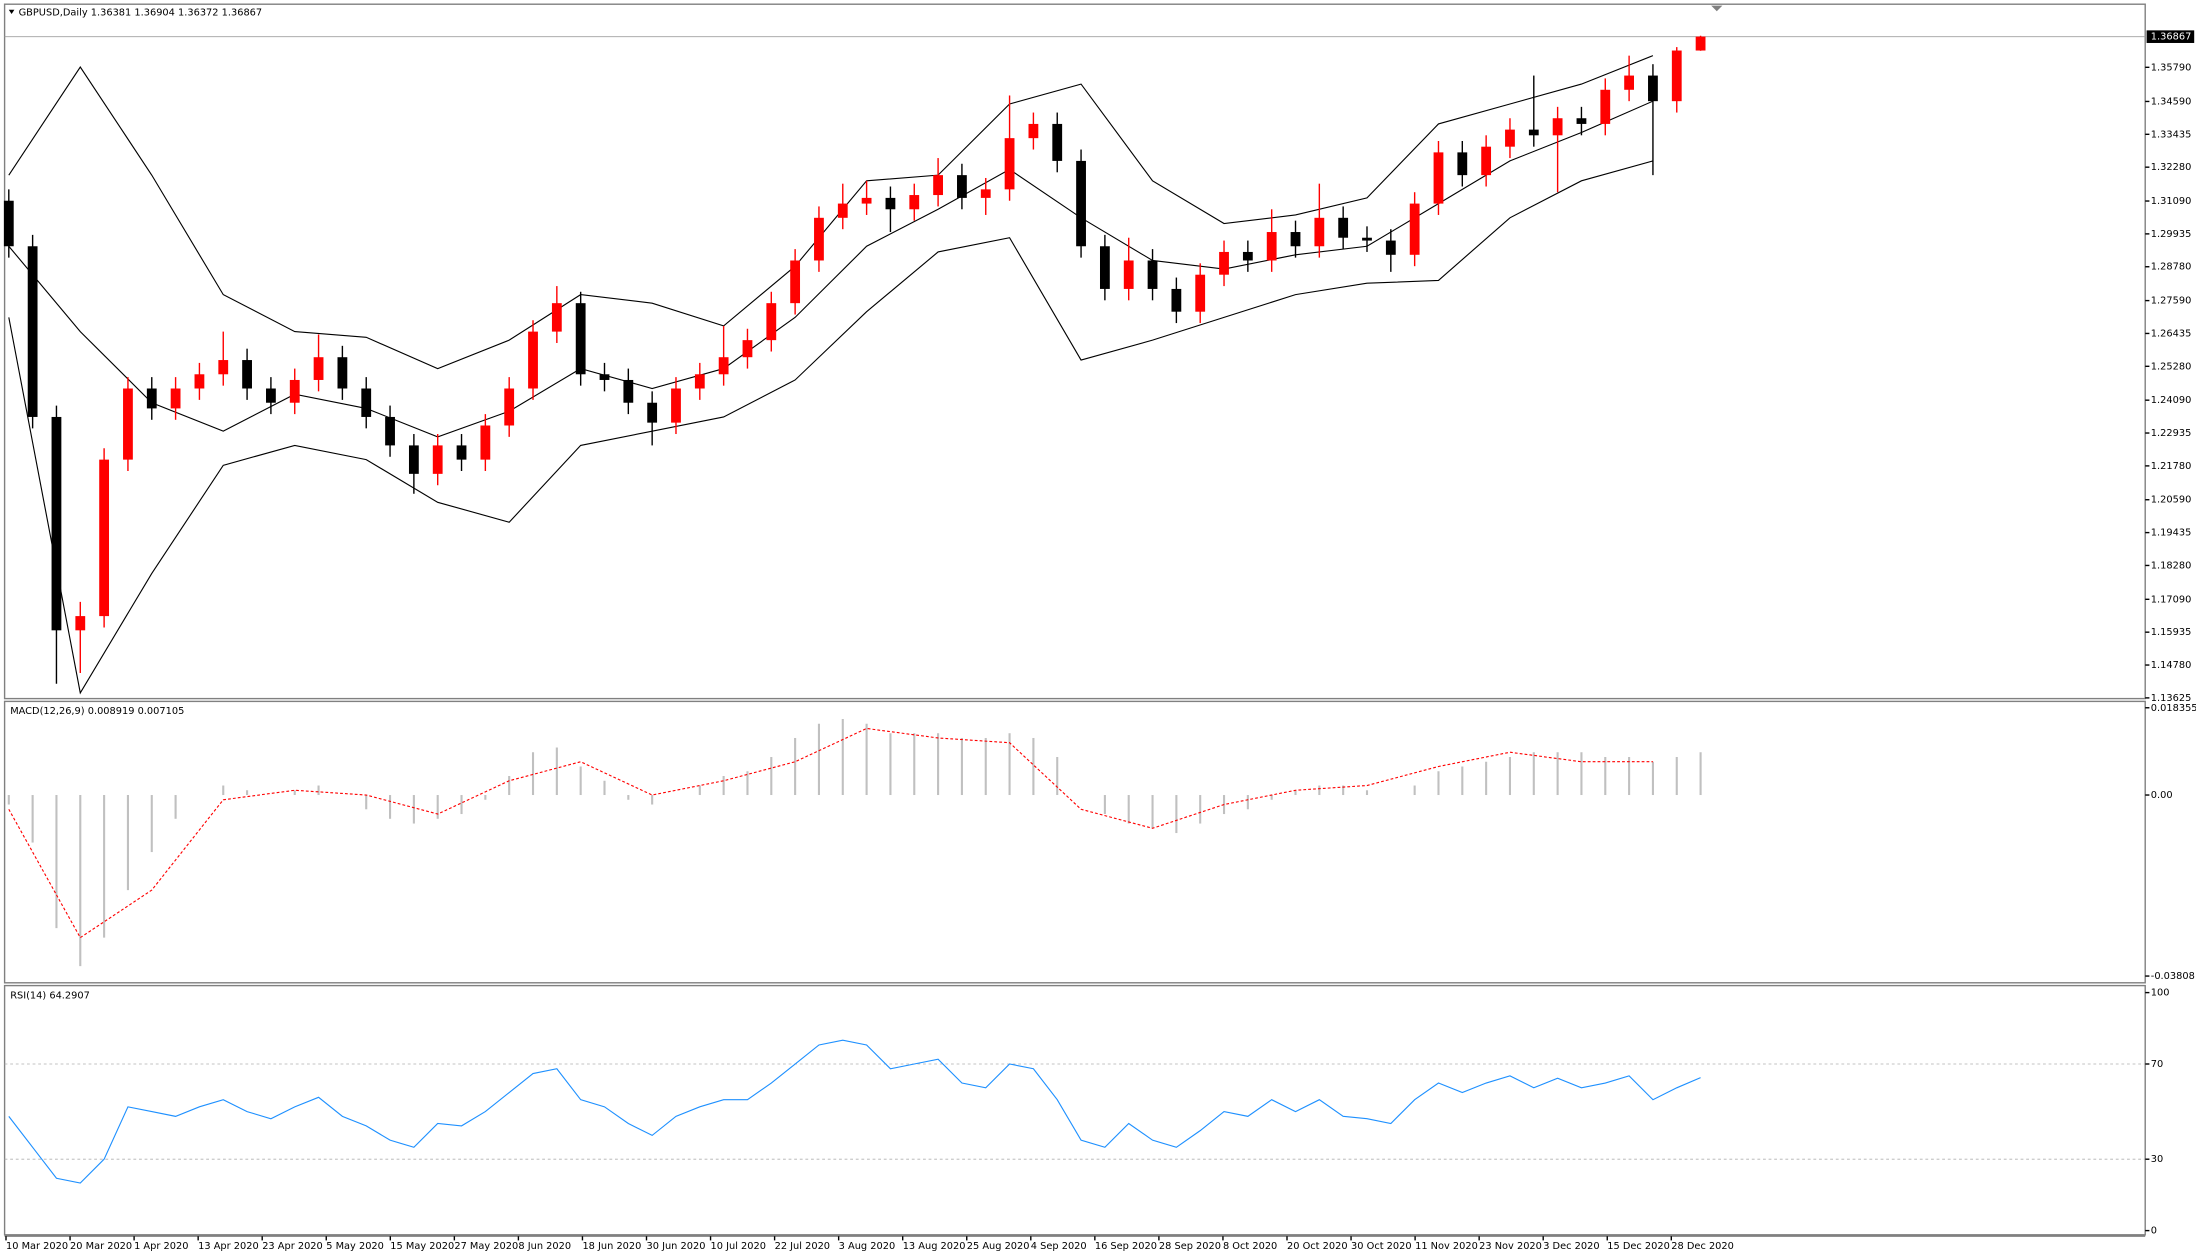 Image resolution: width=2196 pixels, height=1260 pixels. I want to click on x-tick-label: 15 Dec 2020, so click(1638, 1246).